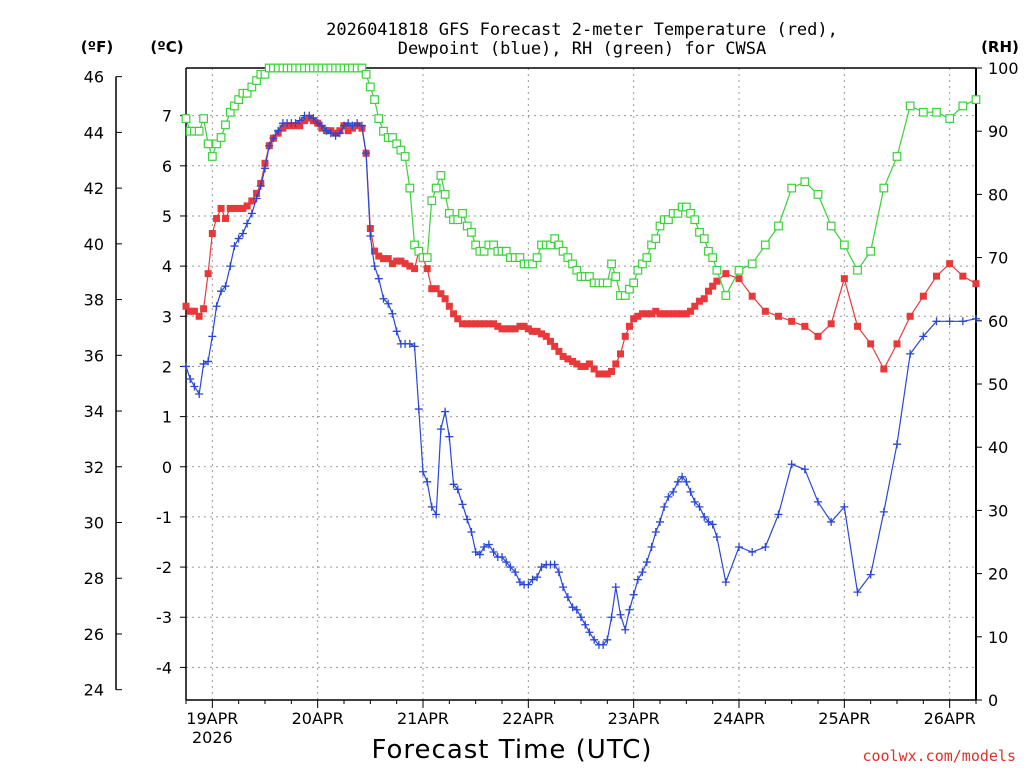 This screenshot has height=768, width=1024. Describe the element at coordinates (634, 718) in the screenshot. I see `date-tick-label: 23APR` at that location.